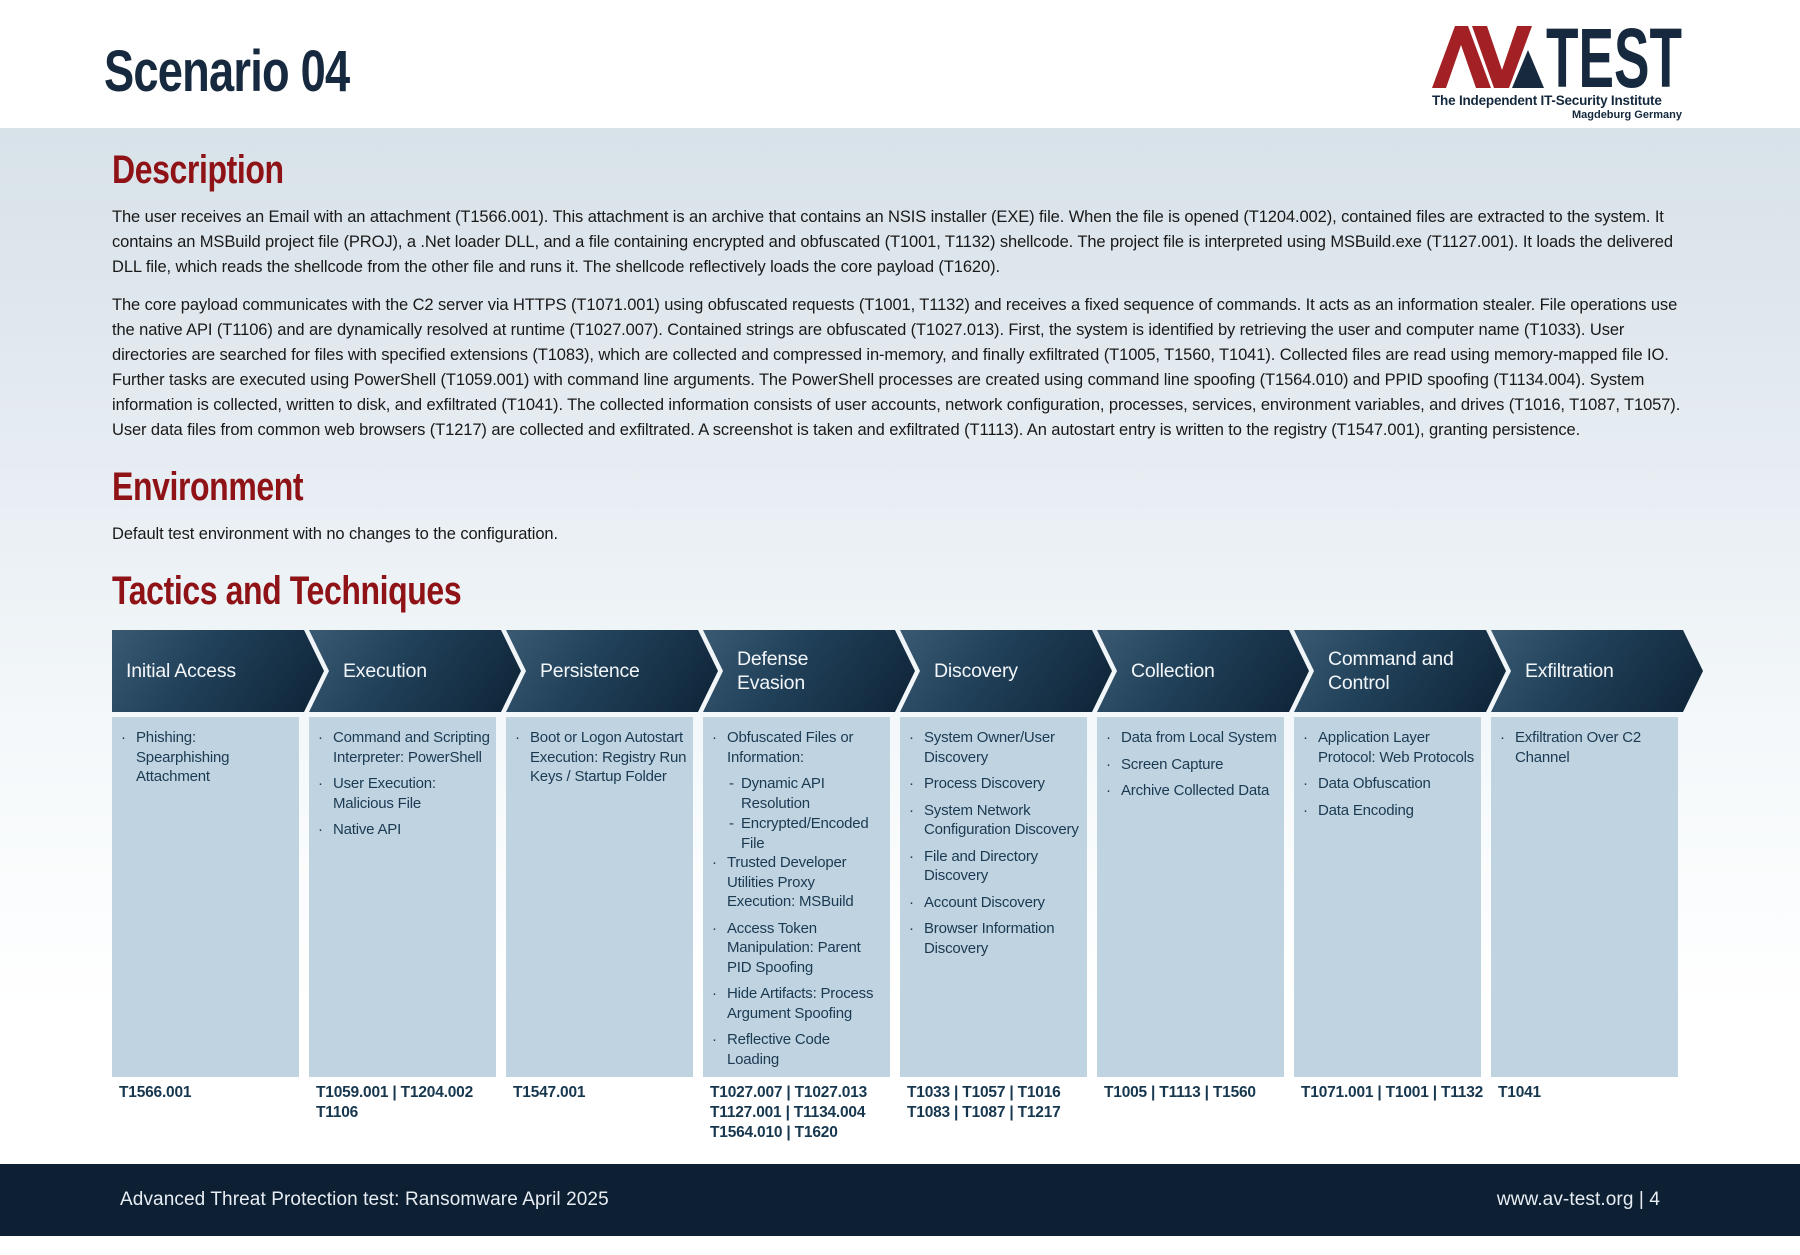 Image resolution: width=1800 pixels, height=1255 pixels. I want to click on technique-id-line: T1564.010 | T1620, so click(774, 1132).